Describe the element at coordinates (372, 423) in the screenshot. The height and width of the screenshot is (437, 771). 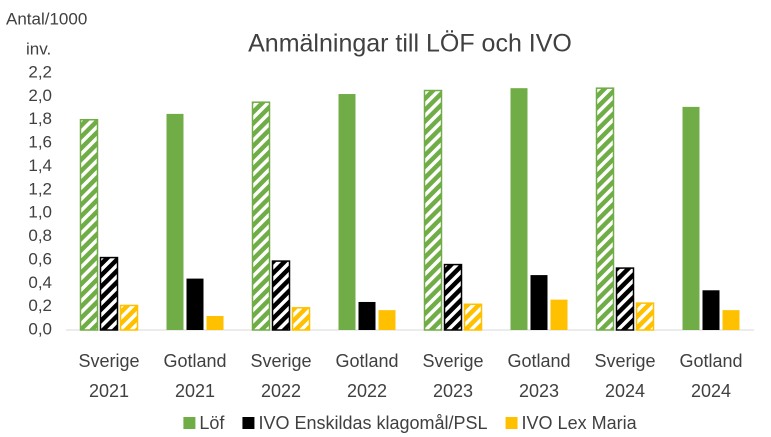
I see `legend-label: IVO Enskildas klagomål/PSL` at that location.